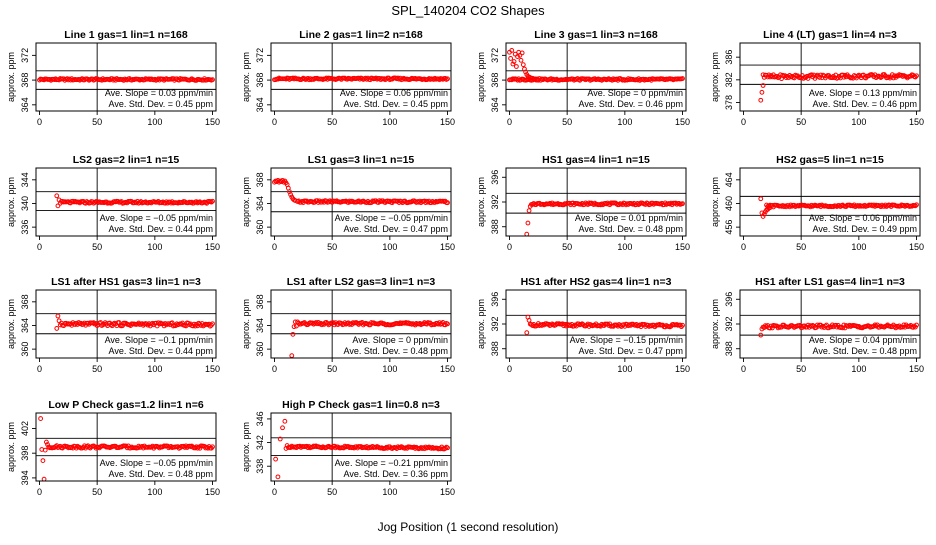  Describe the element at coordinates (391, 463) in the screenshot. I see `slope-annotation: Ave. Slope = −0.21 ppm/min` at that location.